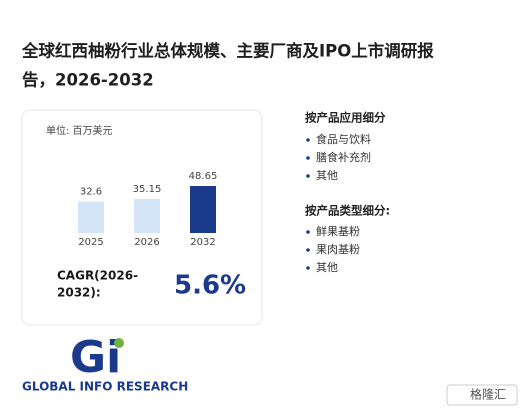  What do you see at coordinates (345, 118) in the screenshot?
I see `section-heading: 按产品应用细分` at bounding box center [345, 118].